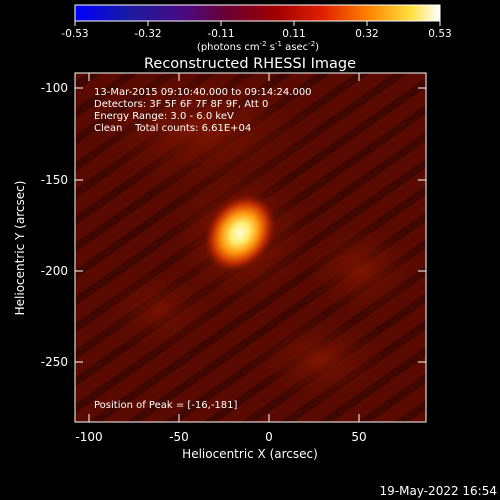 This screenshot has width=500, height=500. Describe the element at coordinates (54, 180) in the screenshot. I see `y-tick-label: -150` at that location.